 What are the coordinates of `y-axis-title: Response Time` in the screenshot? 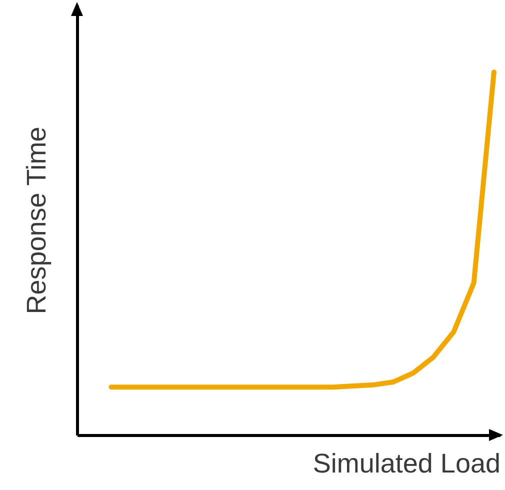 It's located at (37, 220).